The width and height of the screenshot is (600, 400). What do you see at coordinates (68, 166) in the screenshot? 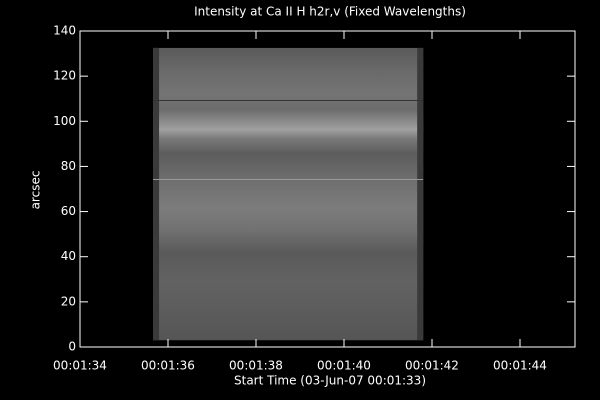
I see `y-tick-label: 80` at bounding box center [68, 166].